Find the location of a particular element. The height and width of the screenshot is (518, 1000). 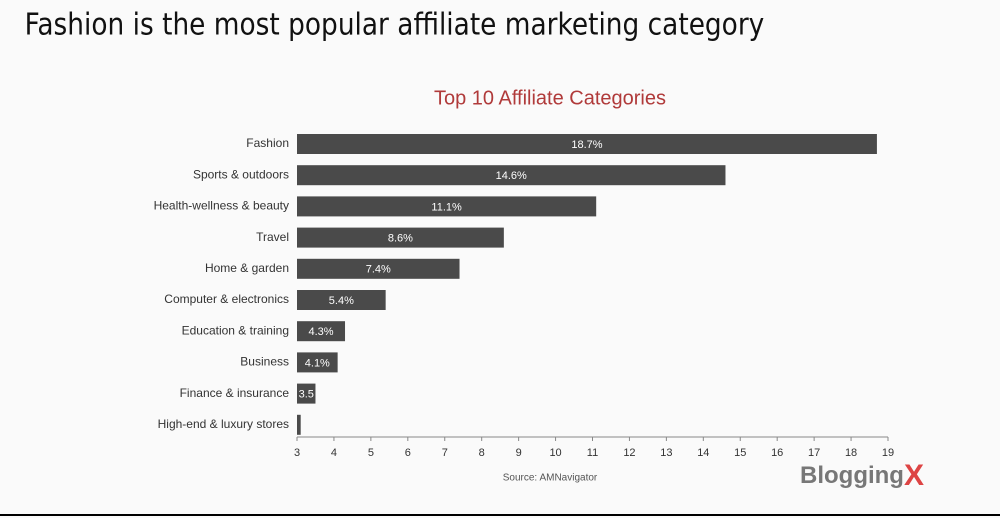

x-tick-label: 9 is located at coordinates (519, 453).